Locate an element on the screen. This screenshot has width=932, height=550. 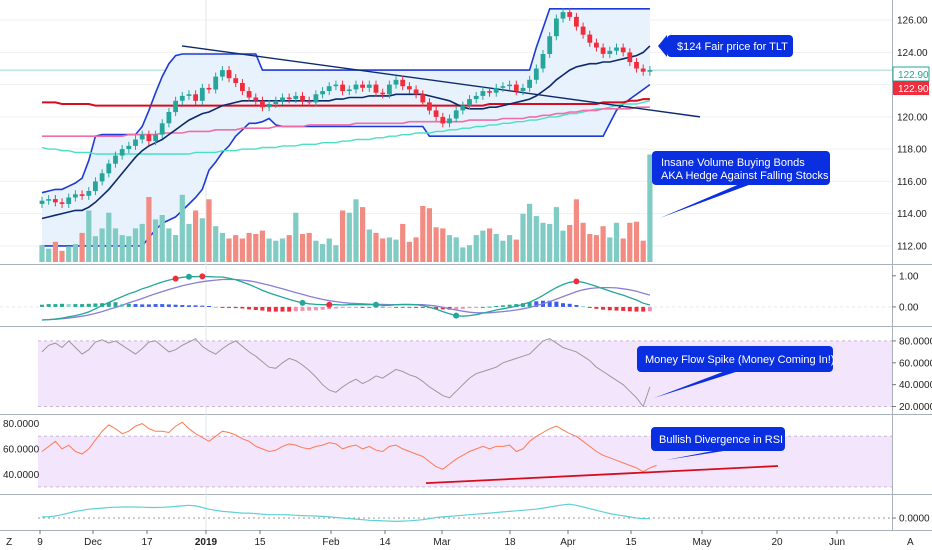
price-tick-label: 126.00 is located at coordinates (912, 21).